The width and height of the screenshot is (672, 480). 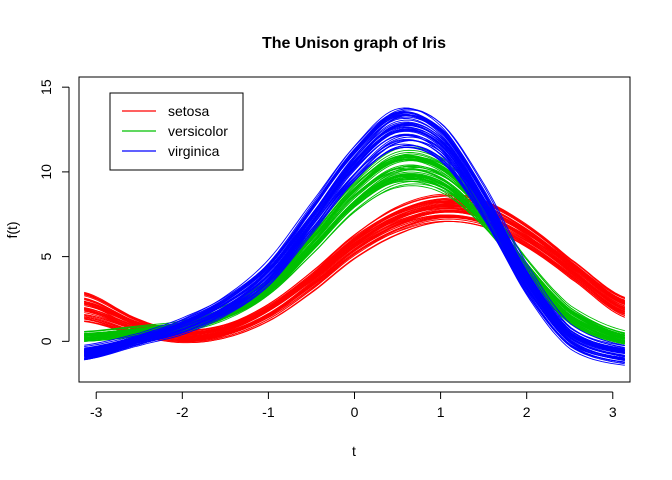 I want to click on y-tick-label: 5, so click(x=46, y=257).